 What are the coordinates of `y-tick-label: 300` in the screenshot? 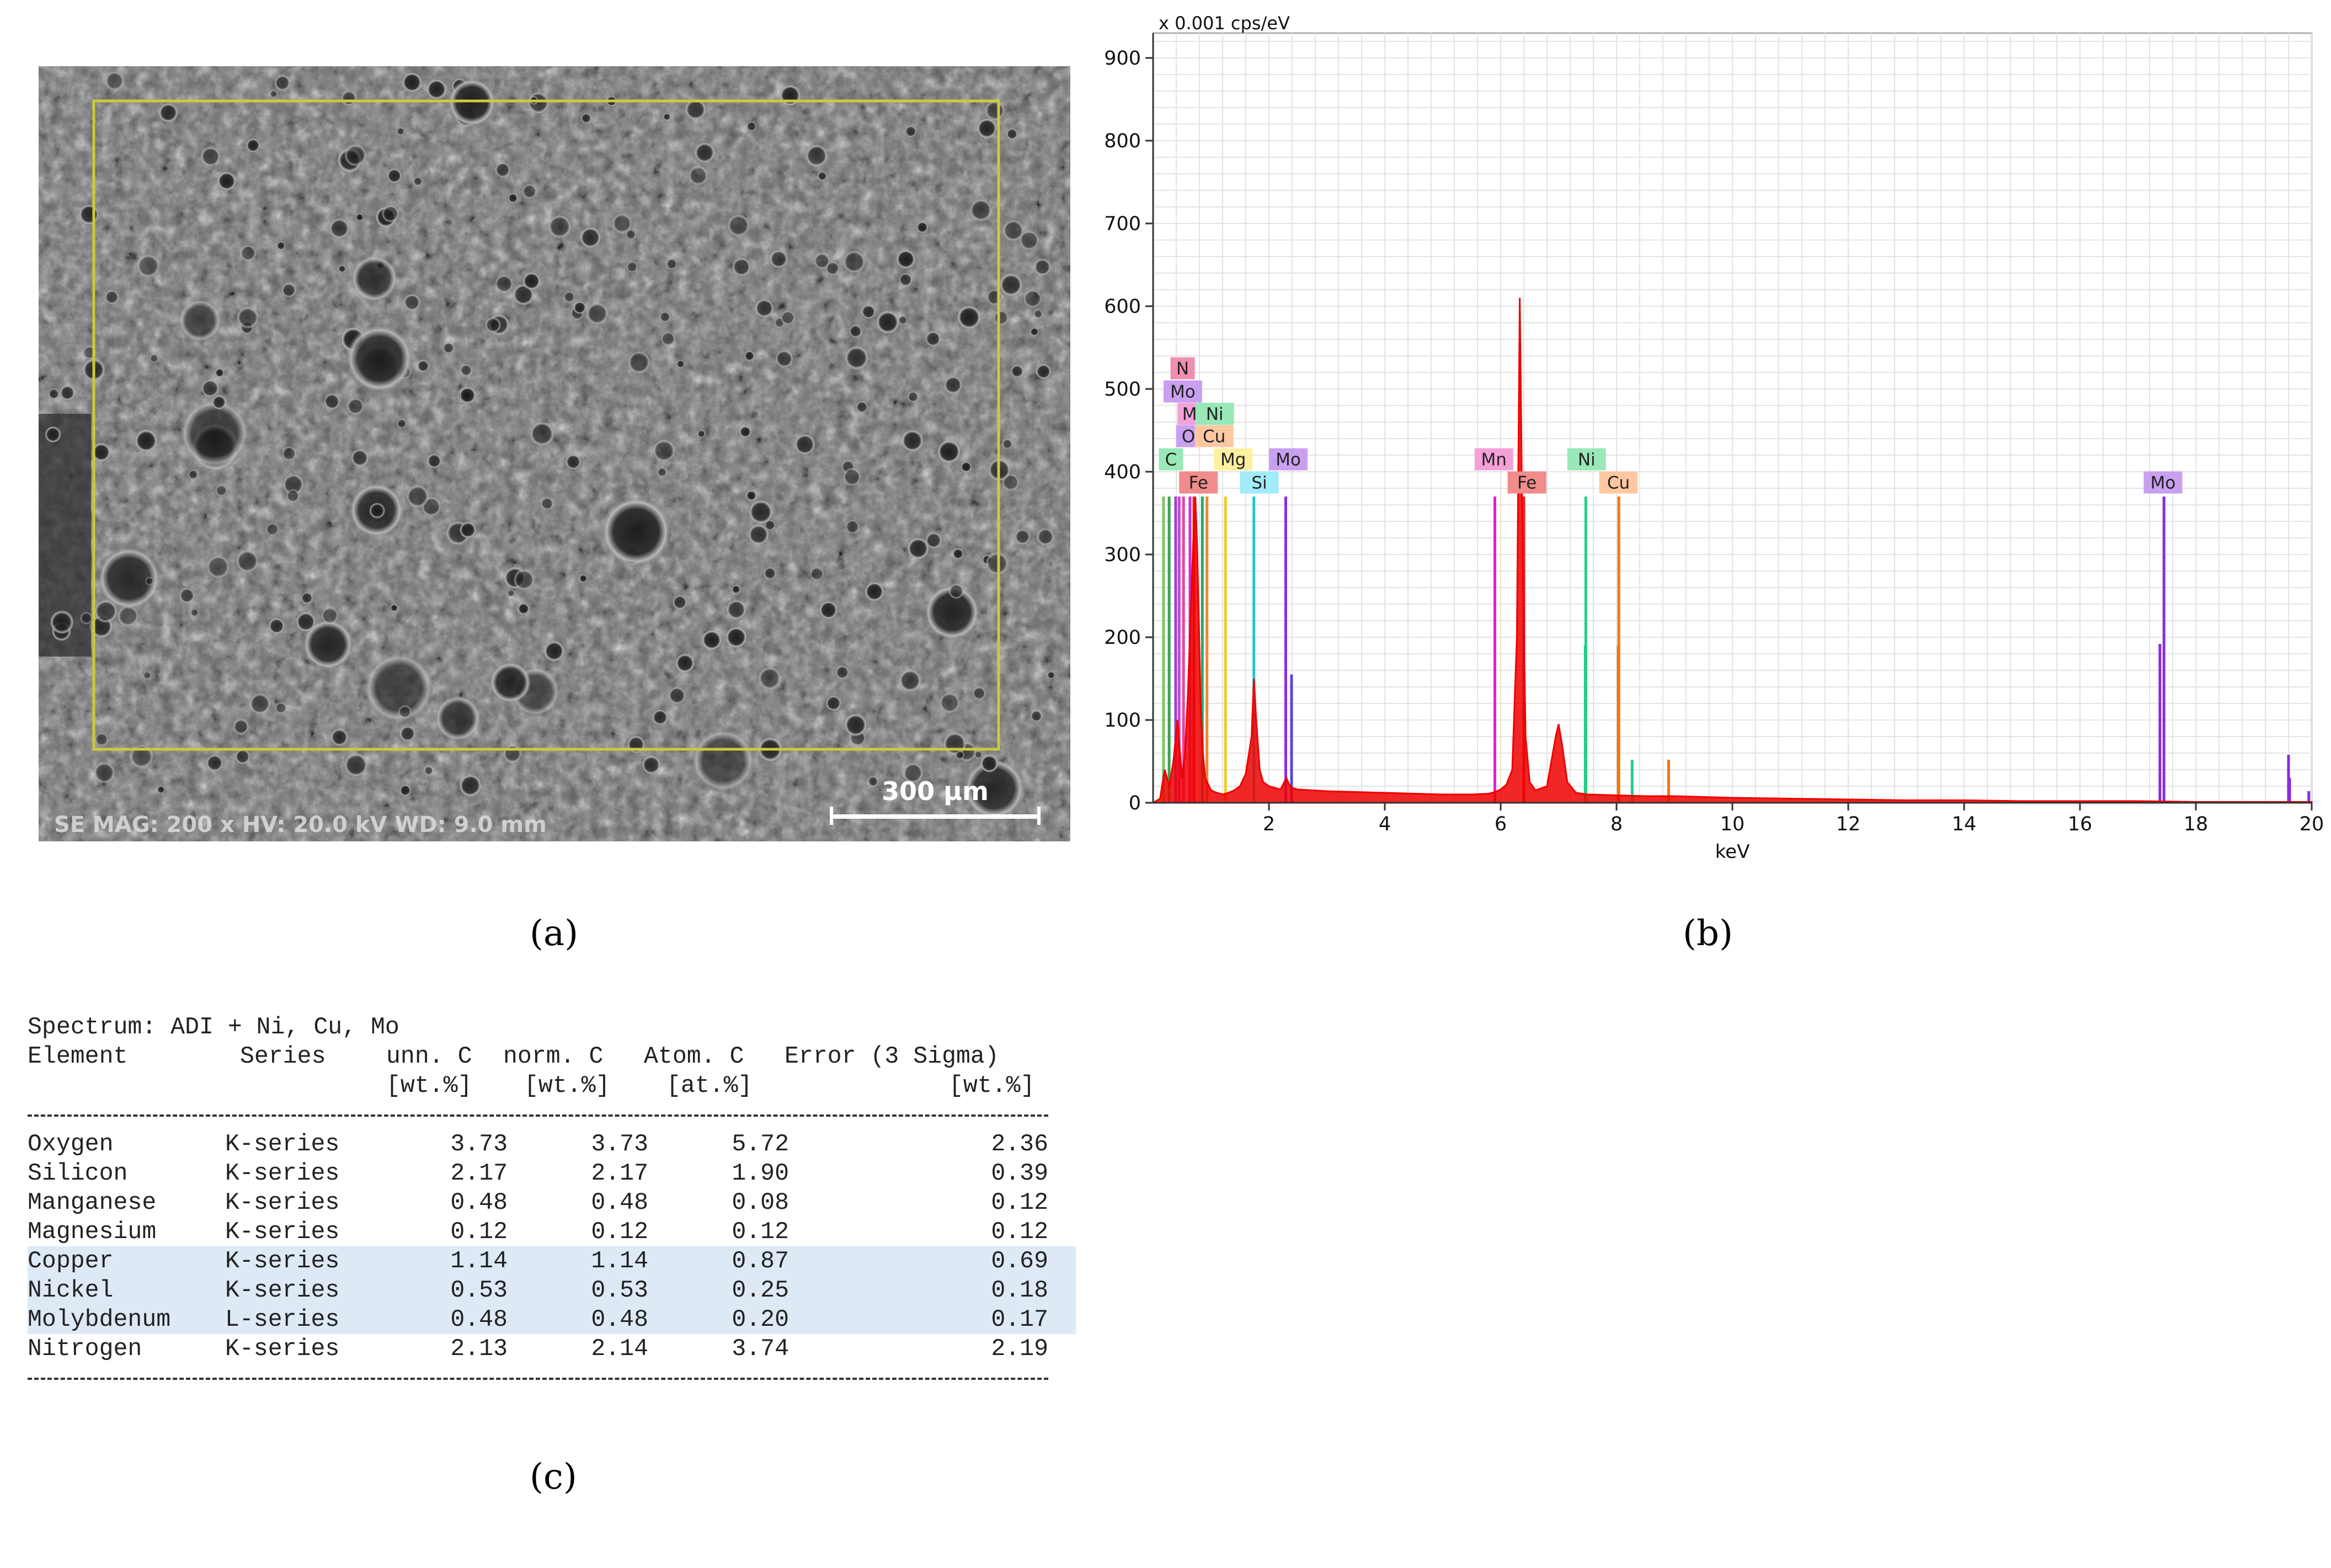 It's located at (1122, 555).